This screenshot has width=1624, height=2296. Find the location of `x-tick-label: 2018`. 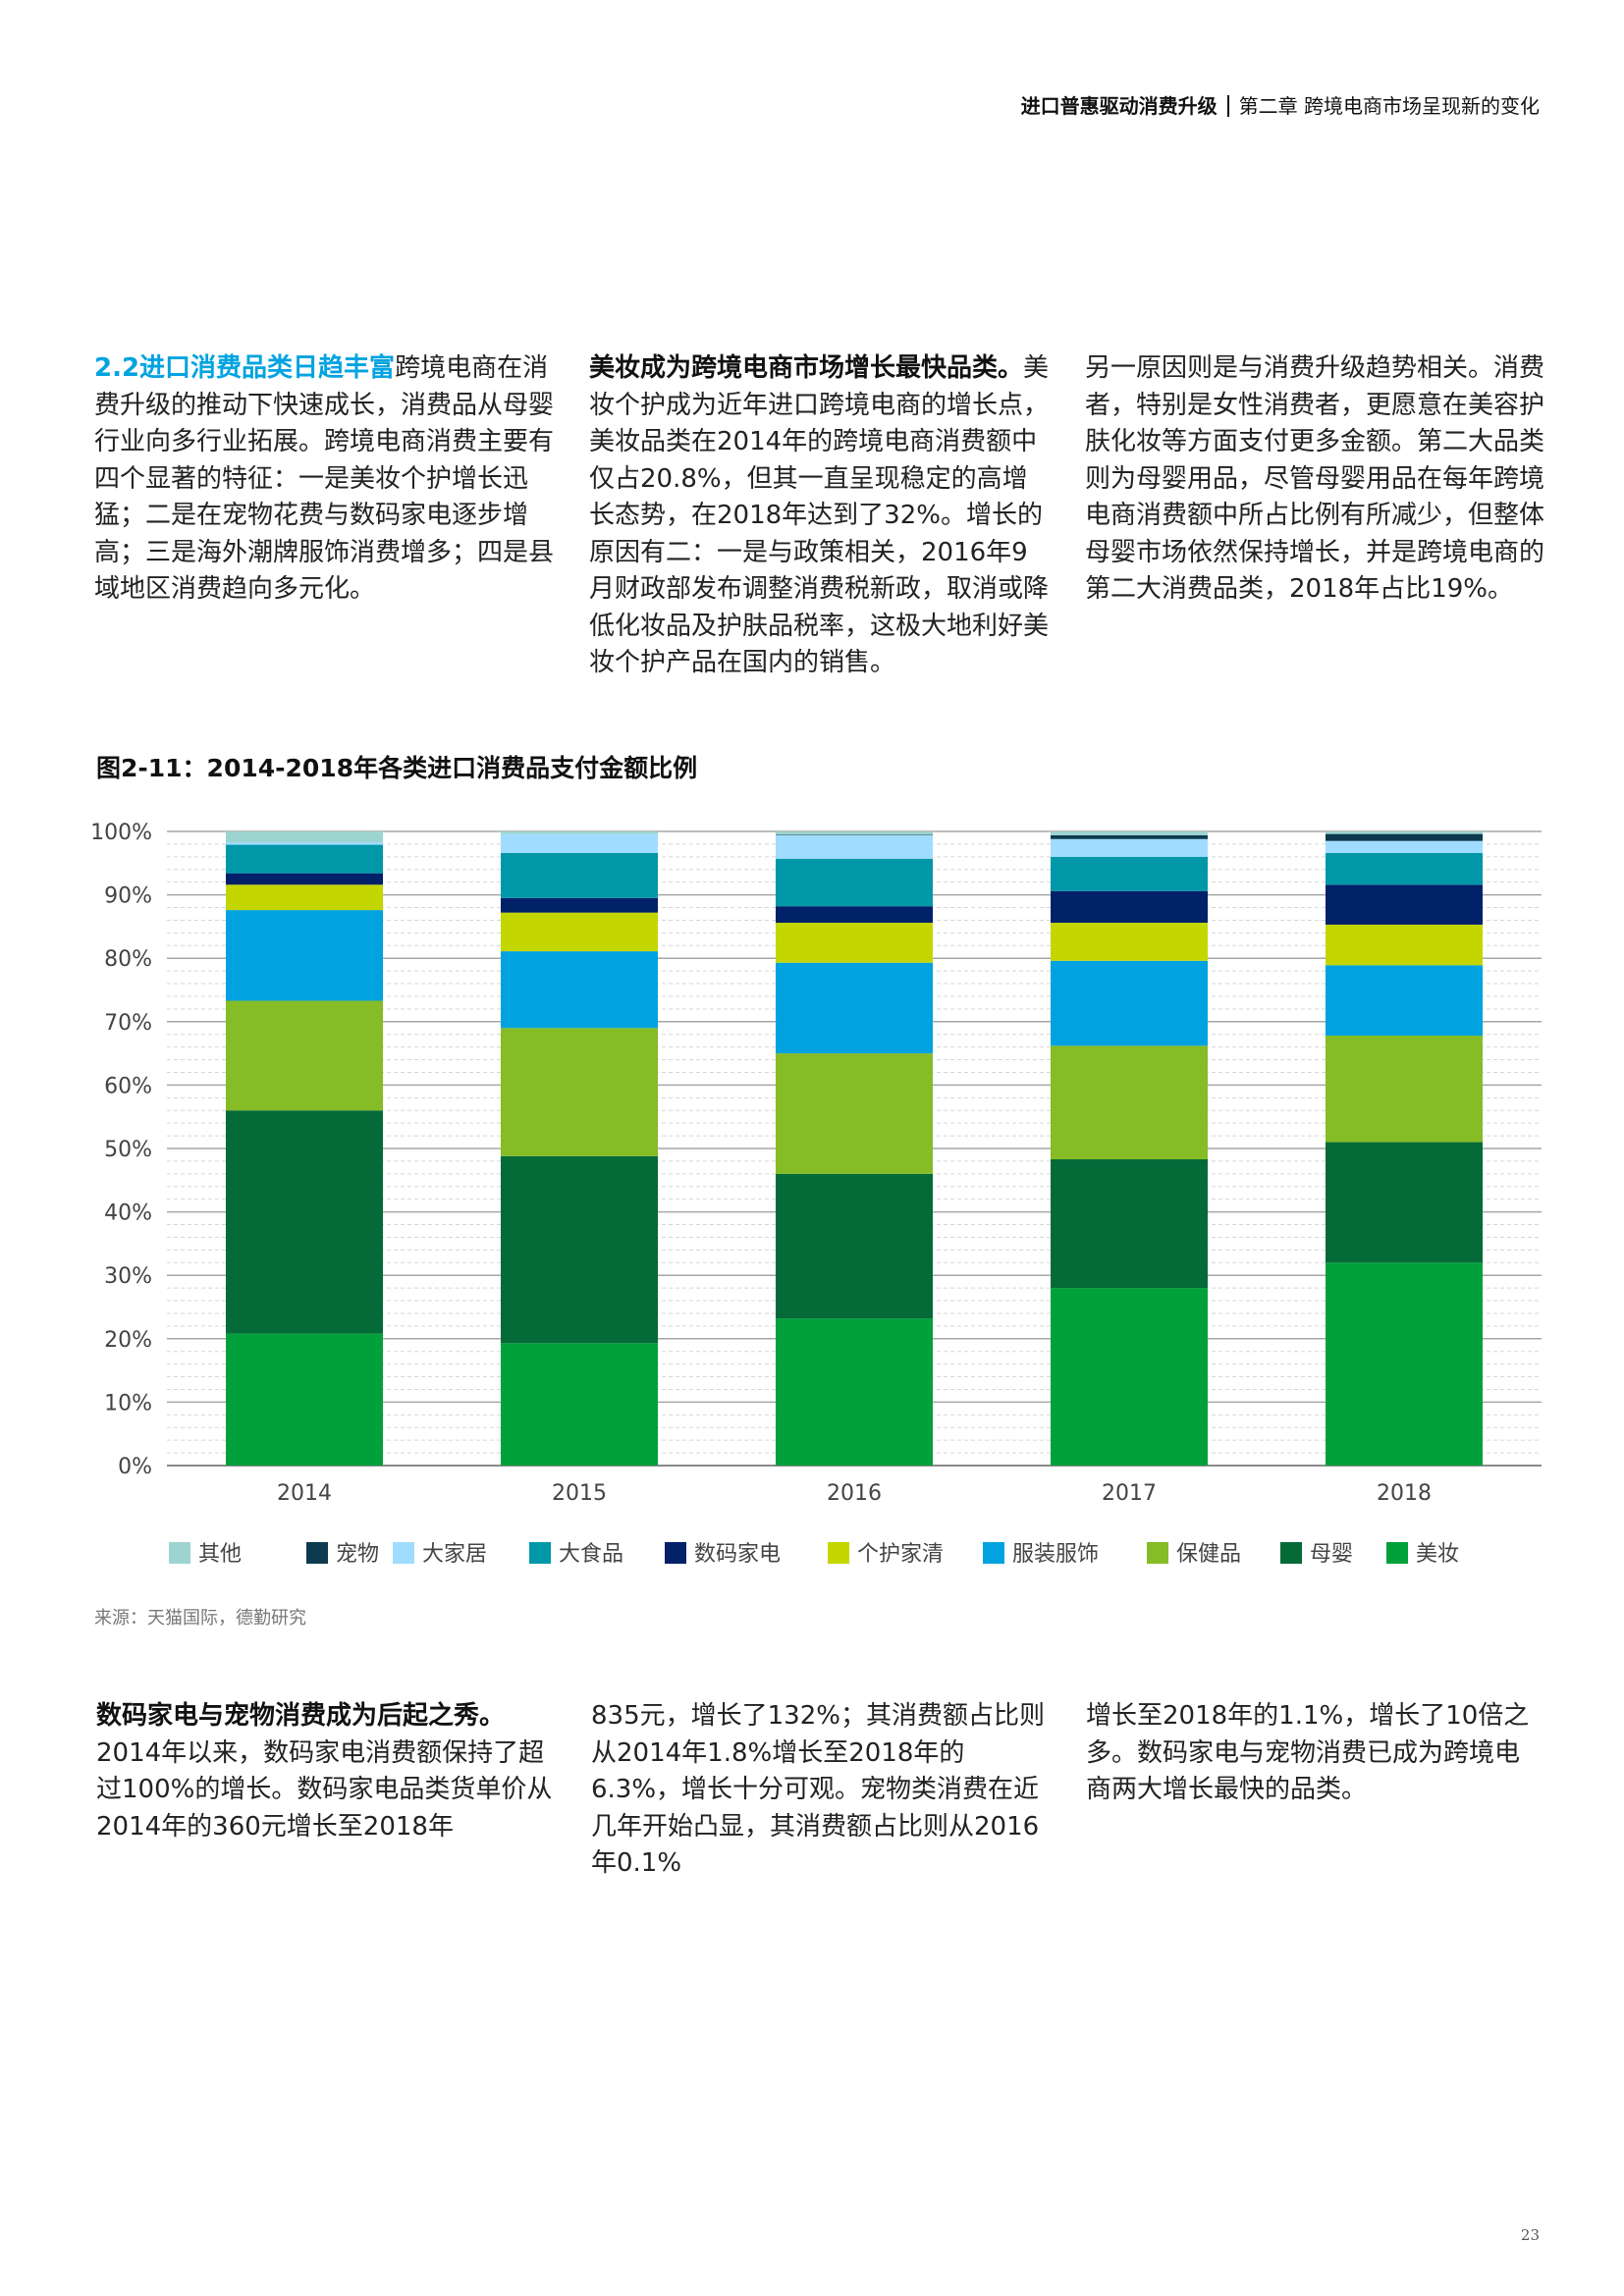

x-tick-label: 2018 is located at coordinates (1404, 1493).